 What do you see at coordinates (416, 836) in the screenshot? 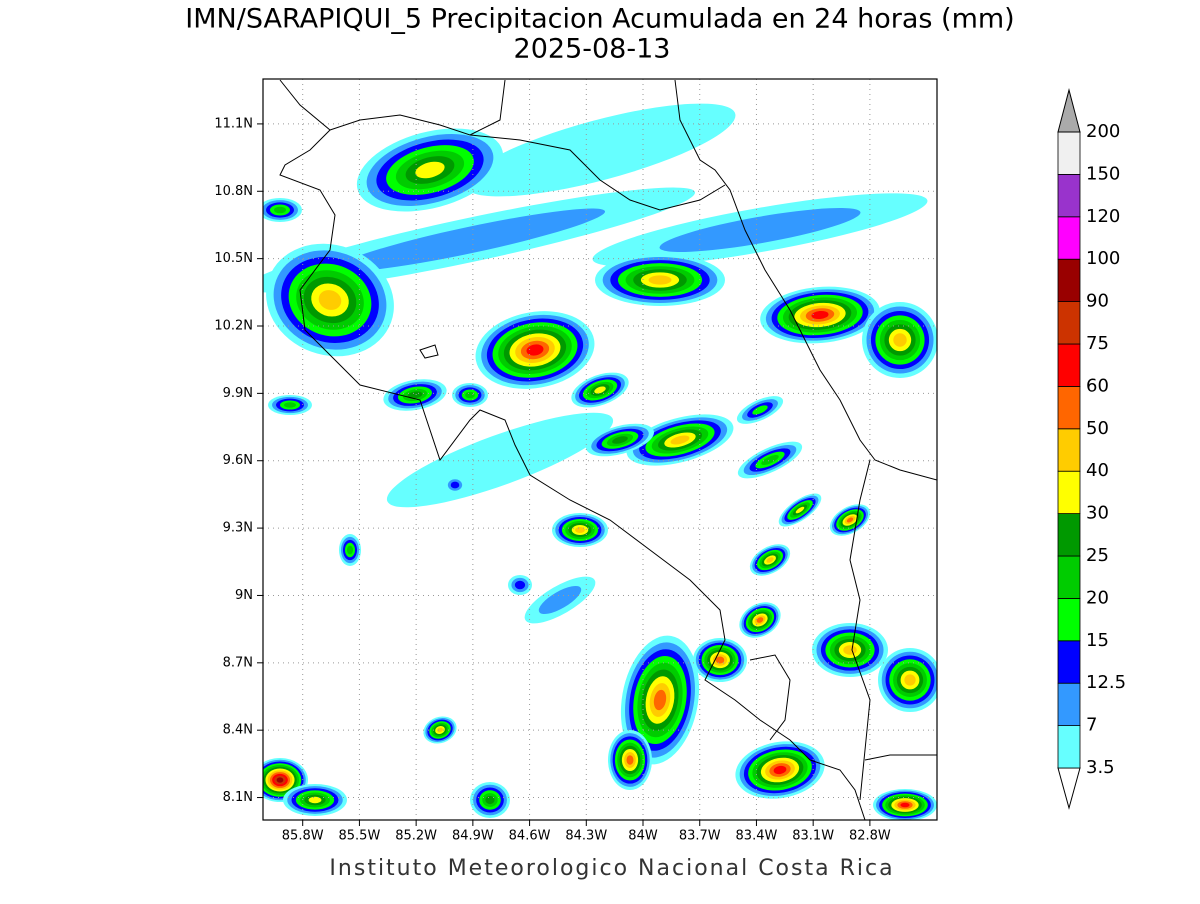
I see `x-tick-label: 85.2W` at bounding box center [416, 836].